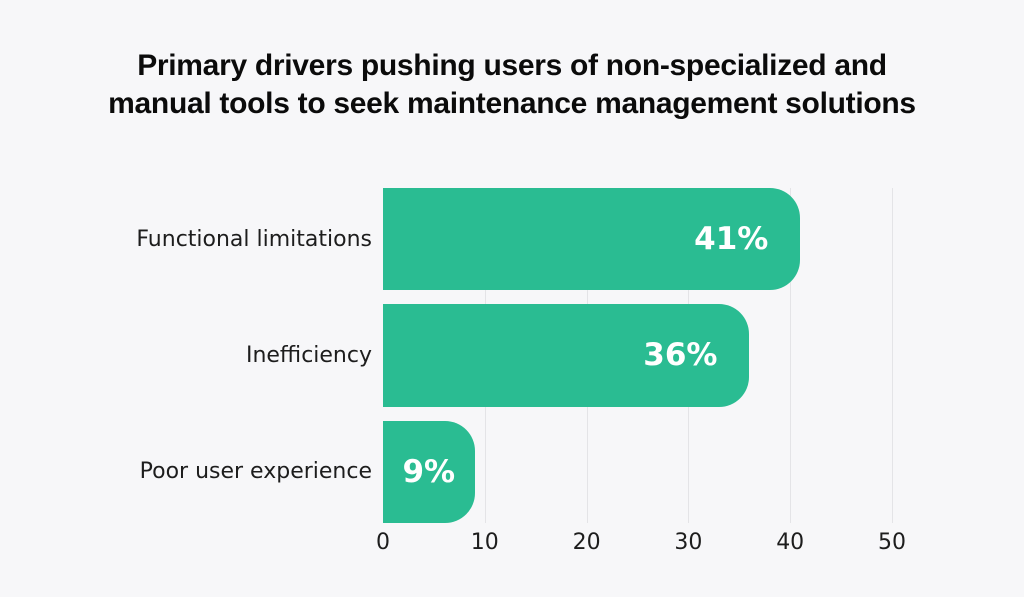 The image size is (1024, 597). I want to click on bar-inefficiency: 36%, so click(566, 355).